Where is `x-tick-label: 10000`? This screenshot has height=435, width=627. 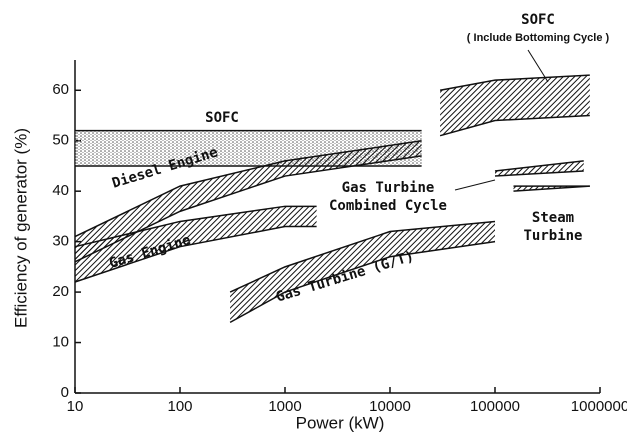 x-tick-label: 10000 is located at coordinates (390, 406).